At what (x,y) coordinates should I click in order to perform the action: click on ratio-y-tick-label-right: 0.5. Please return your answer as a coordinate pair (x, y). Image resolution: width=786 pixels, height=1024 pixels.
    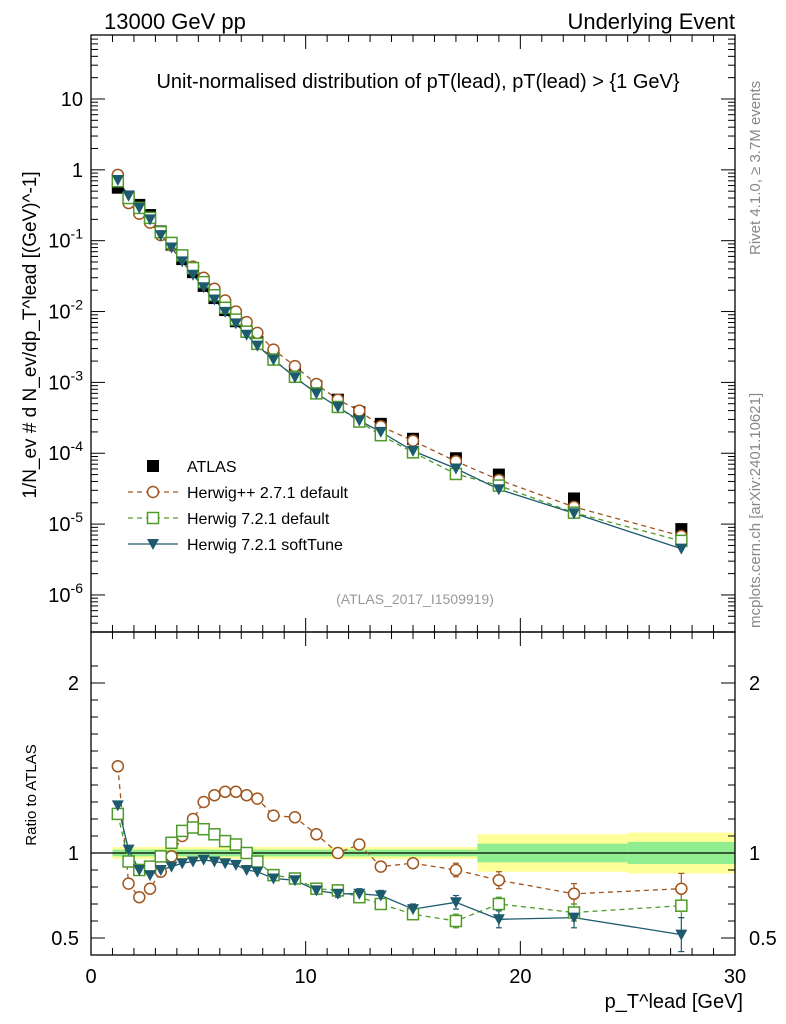
    Looking at the image, I should click on (763, 939).